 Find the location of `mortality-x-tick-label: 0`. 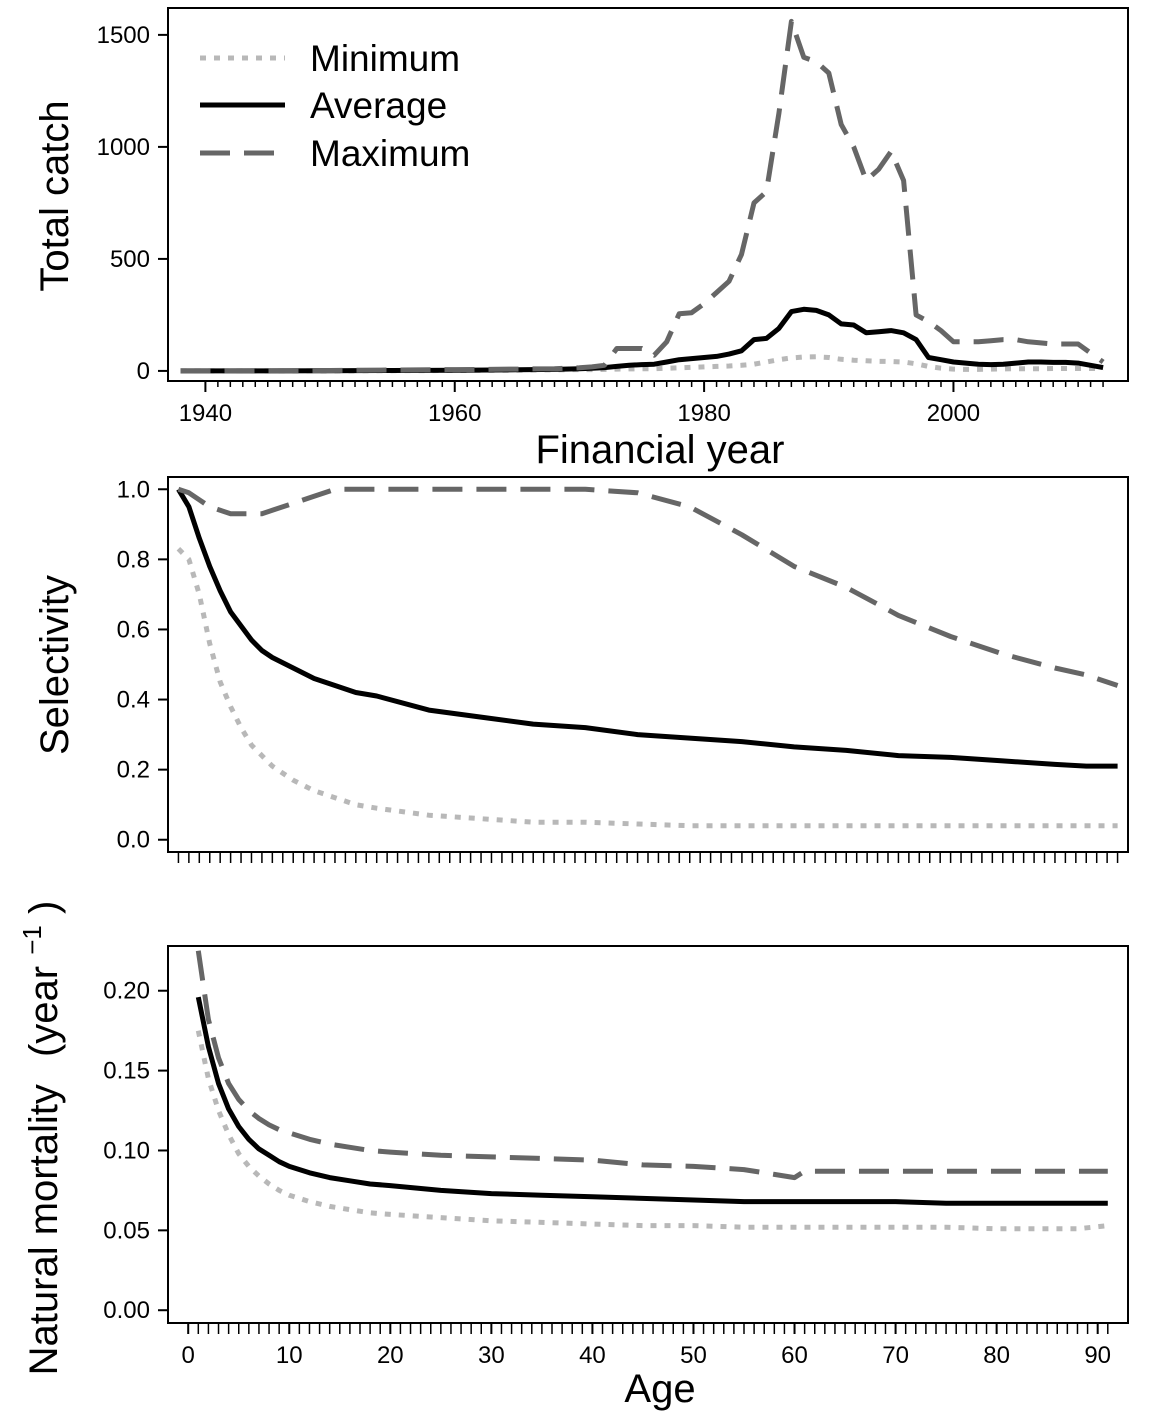

mortality-x-tick-label: 0 is located at coordinates (188, 1355).